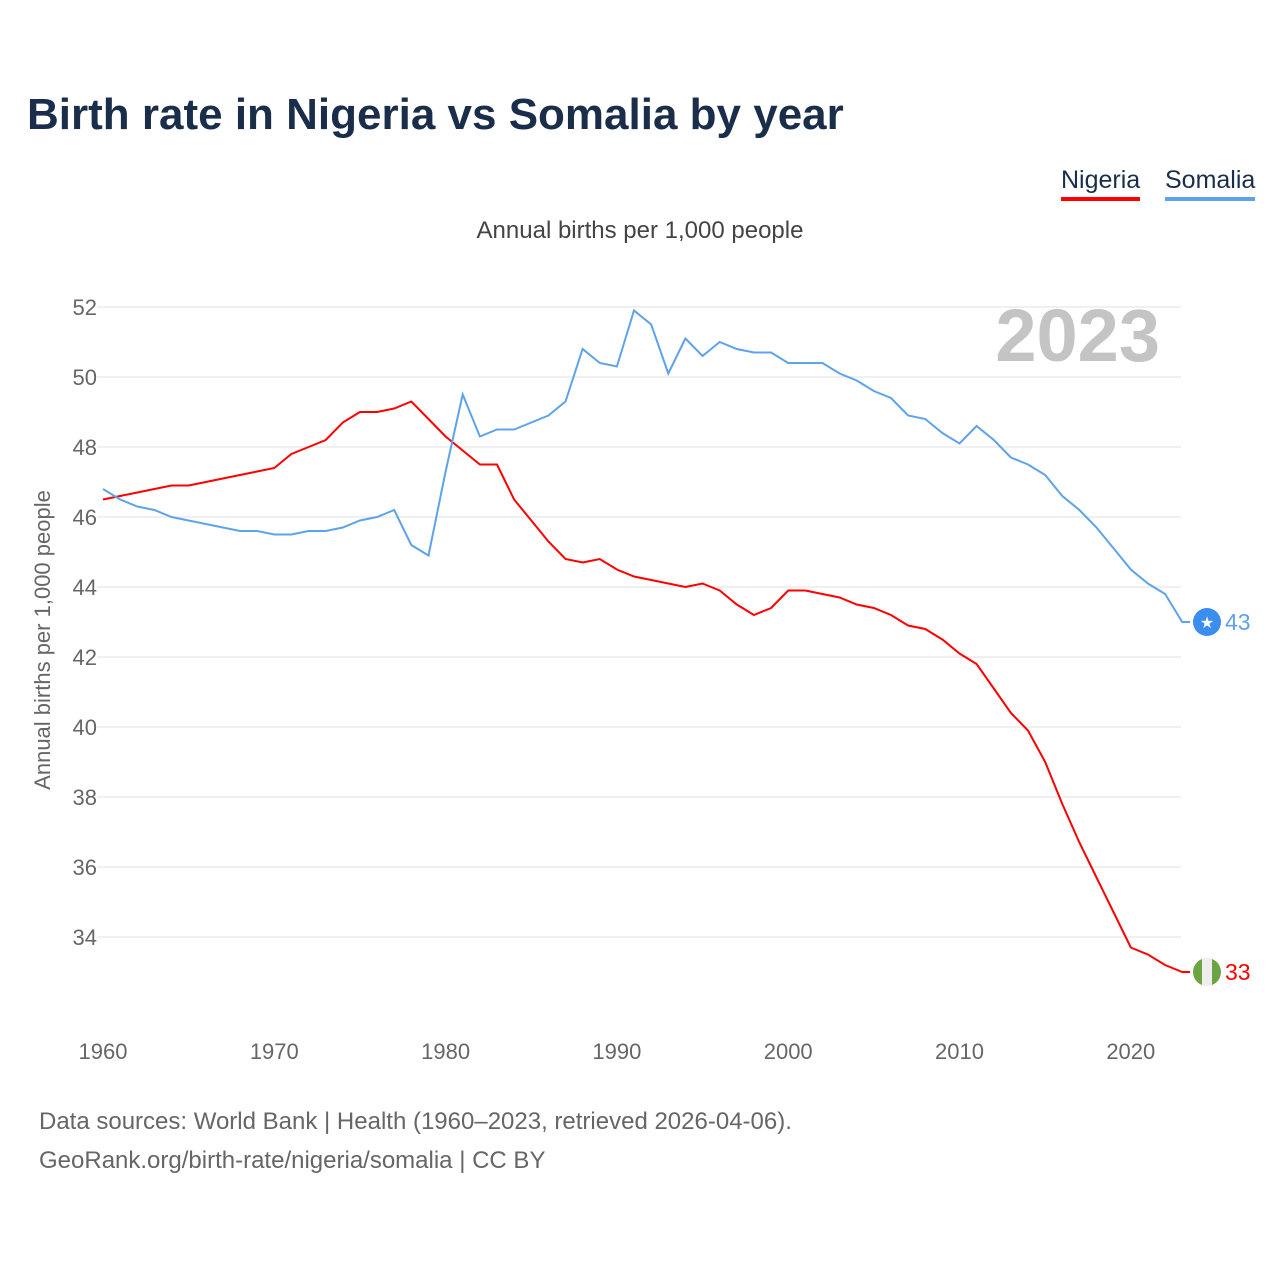 This screenshot has height=1280, width=1280. What do you see at coordinates (85, 867) in the screenshot?
I see `y-tick-label: 36` at bounding box center [85, 867].